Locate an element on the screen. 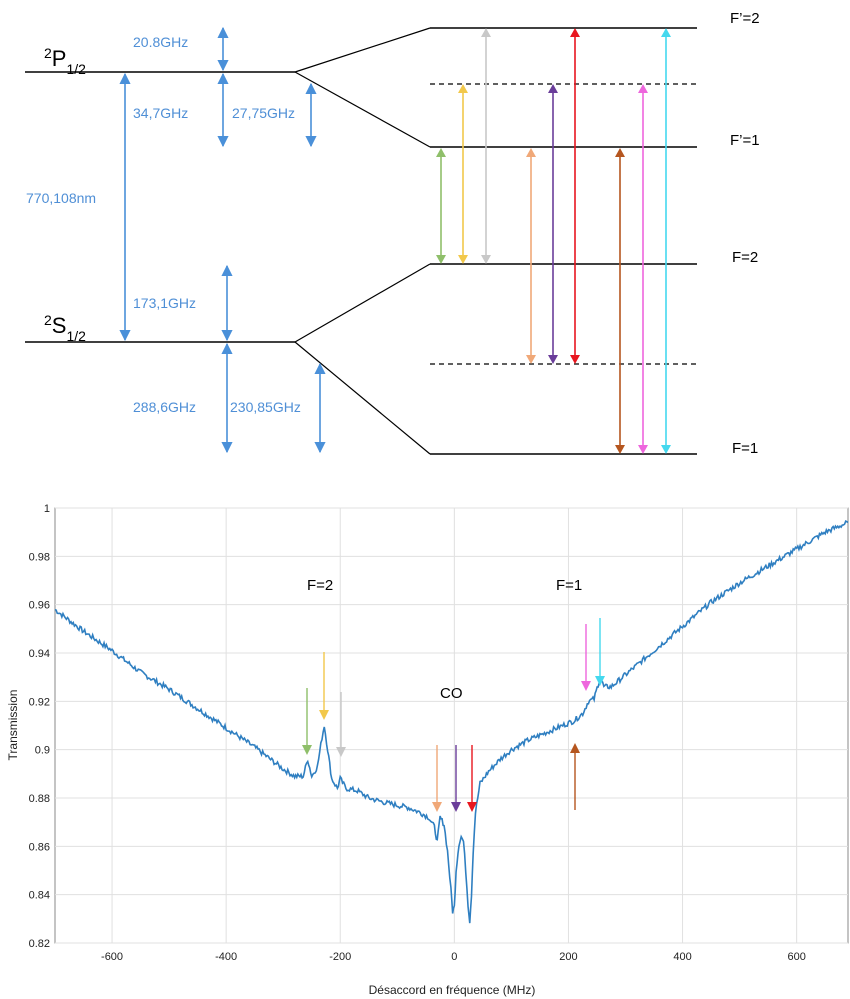 The width and height of the screenshot is (850, 999). co-annotation: CO is located at coordinates (451, 693).